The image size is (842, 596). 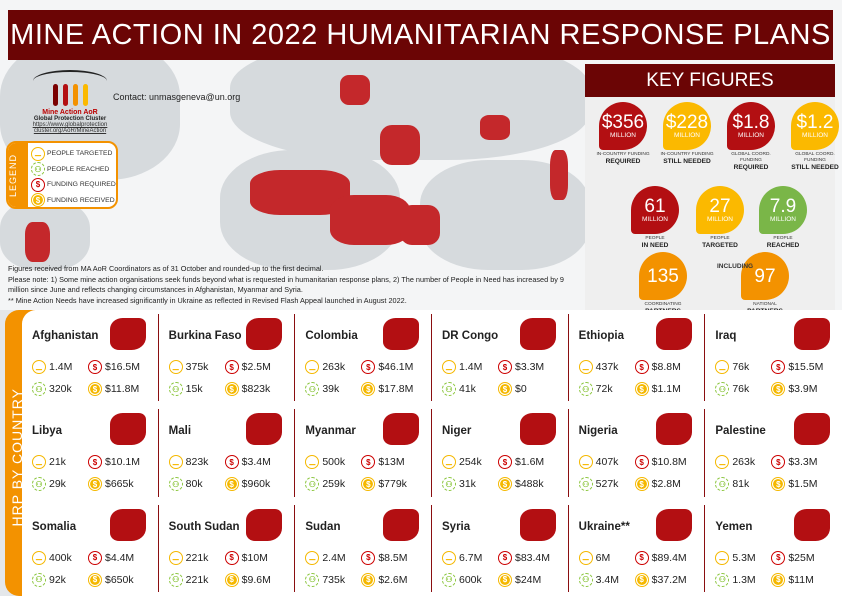 I want to click on country-card: Niger ⚊ 254k $ $1.6M ⚇ 31k $ $488k, so click(x=500, y=453).